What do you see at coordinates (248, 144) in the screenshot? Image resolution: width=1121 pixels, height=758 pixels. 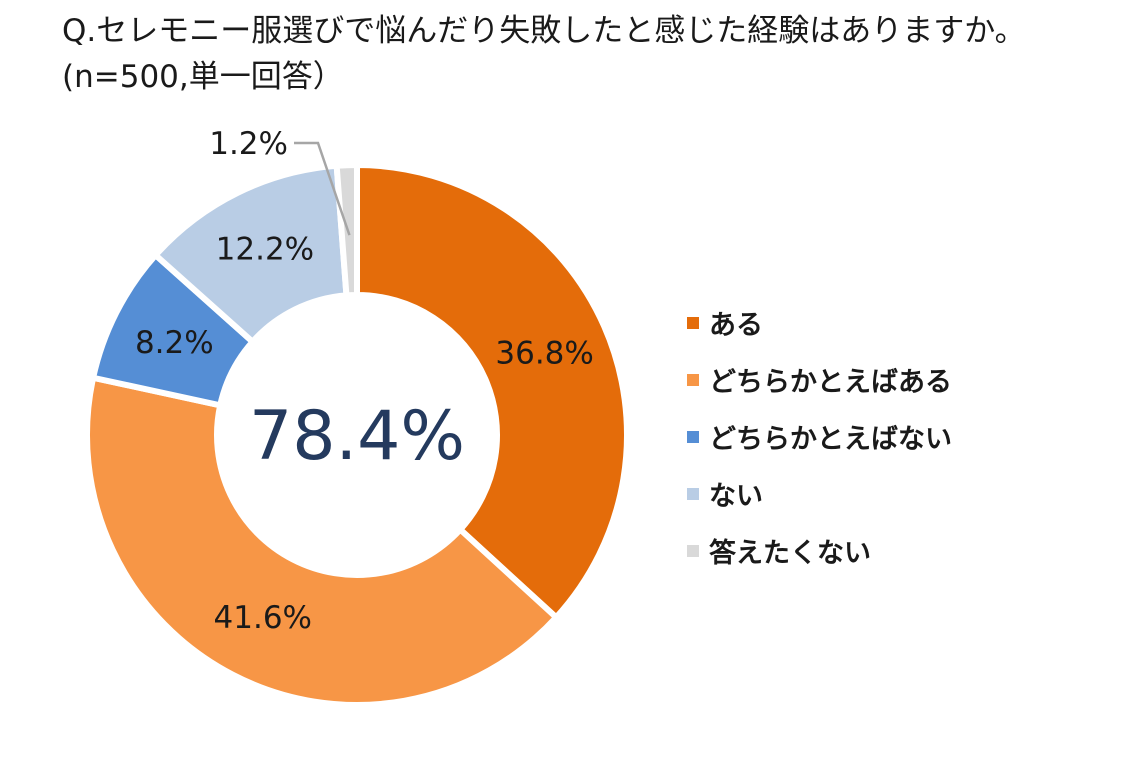 I see `slice-value-label: 1.2%` at bounding box center [248, 144].